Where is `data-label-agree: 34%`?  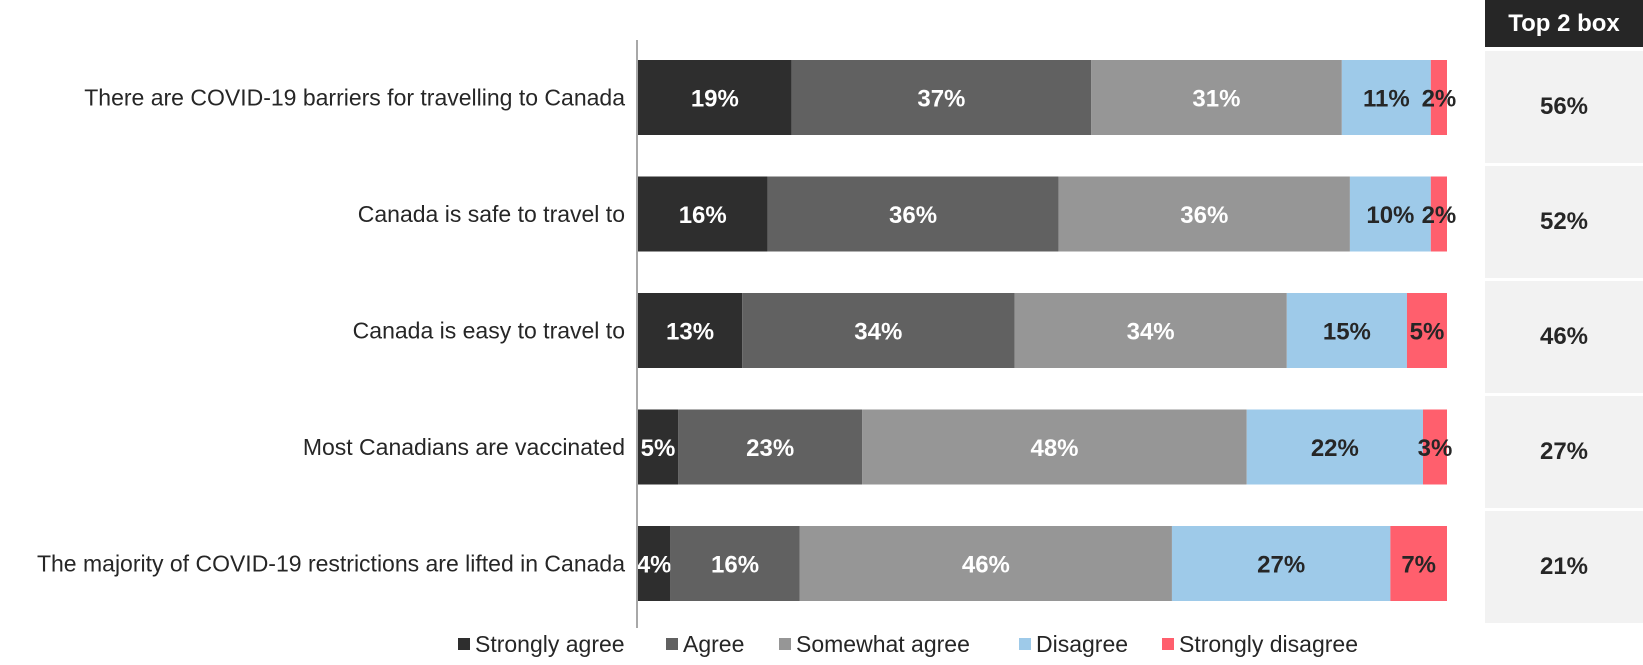
data-label-agree: 34% is located at coordinates (878, 332).